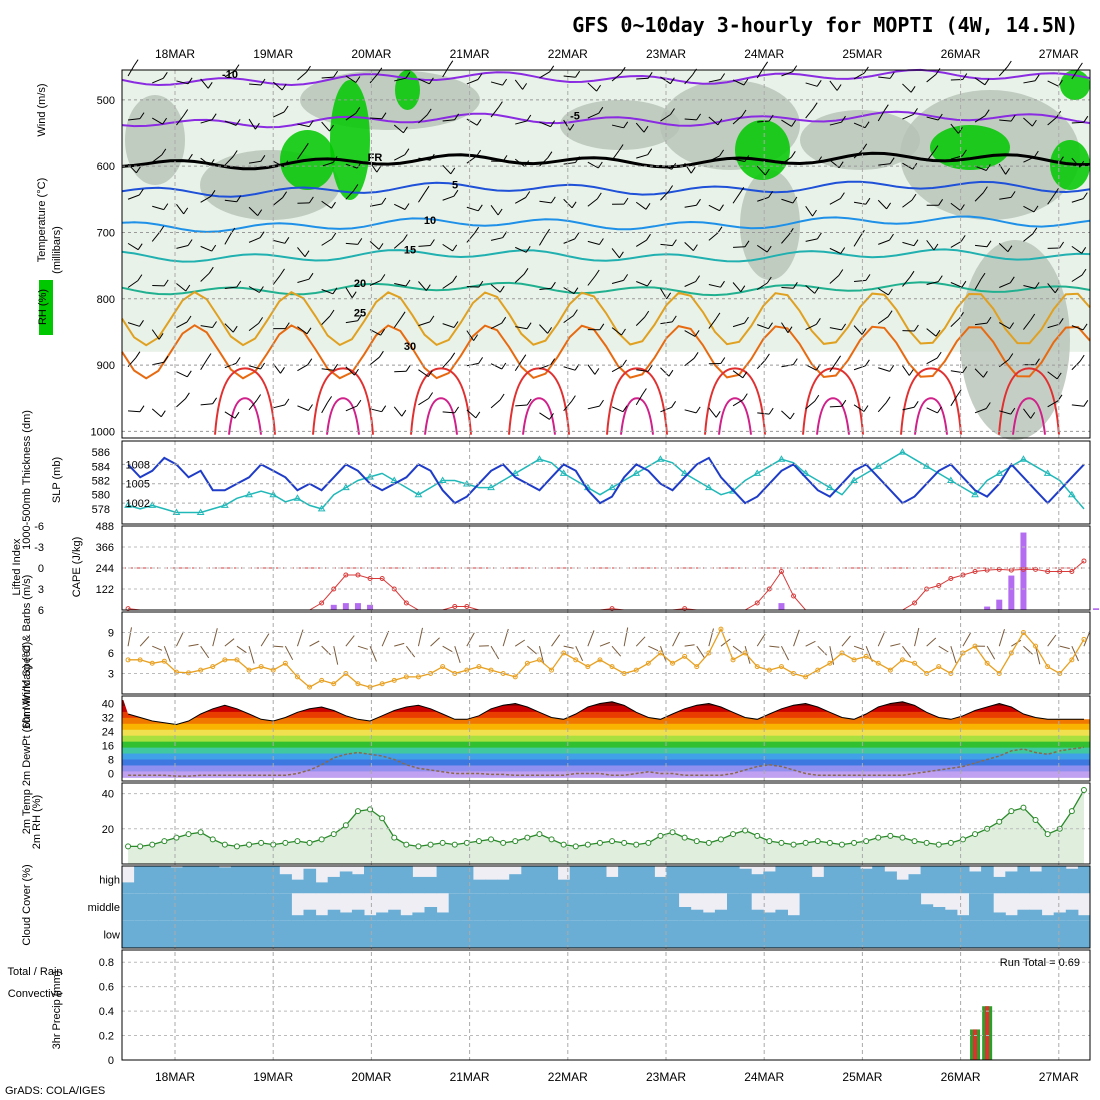 The width and height of the screenshot is (1100, 1100). I want to click on temperature-axis-label: Temperature (°C), so click(42, 220).